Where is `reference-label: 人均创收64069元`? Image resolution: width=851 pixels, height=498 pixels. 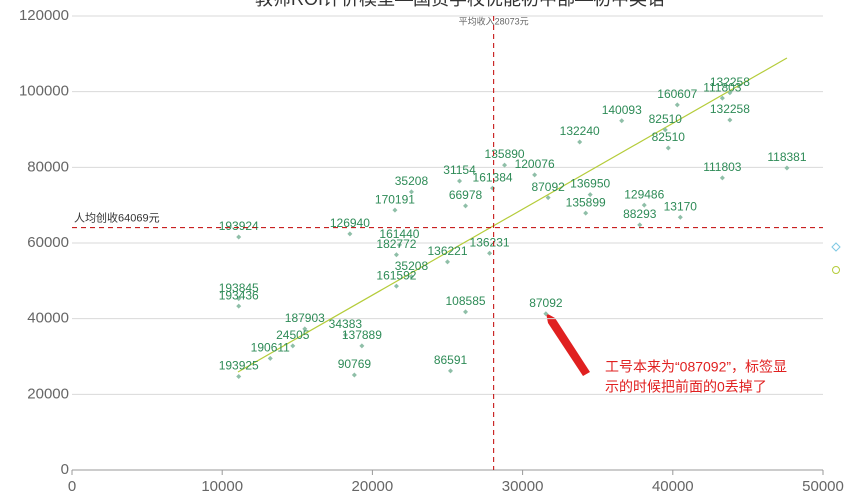
reference-label: 人均创收64069元 is located at coordinates (117, 218).